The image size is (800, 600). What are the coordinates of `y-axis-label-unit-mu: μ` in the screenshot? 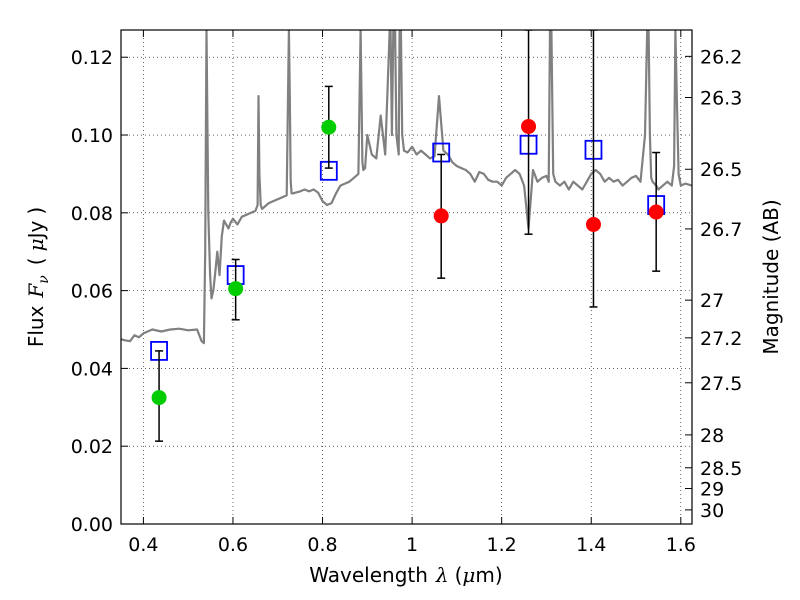 It's located at (36, 244).